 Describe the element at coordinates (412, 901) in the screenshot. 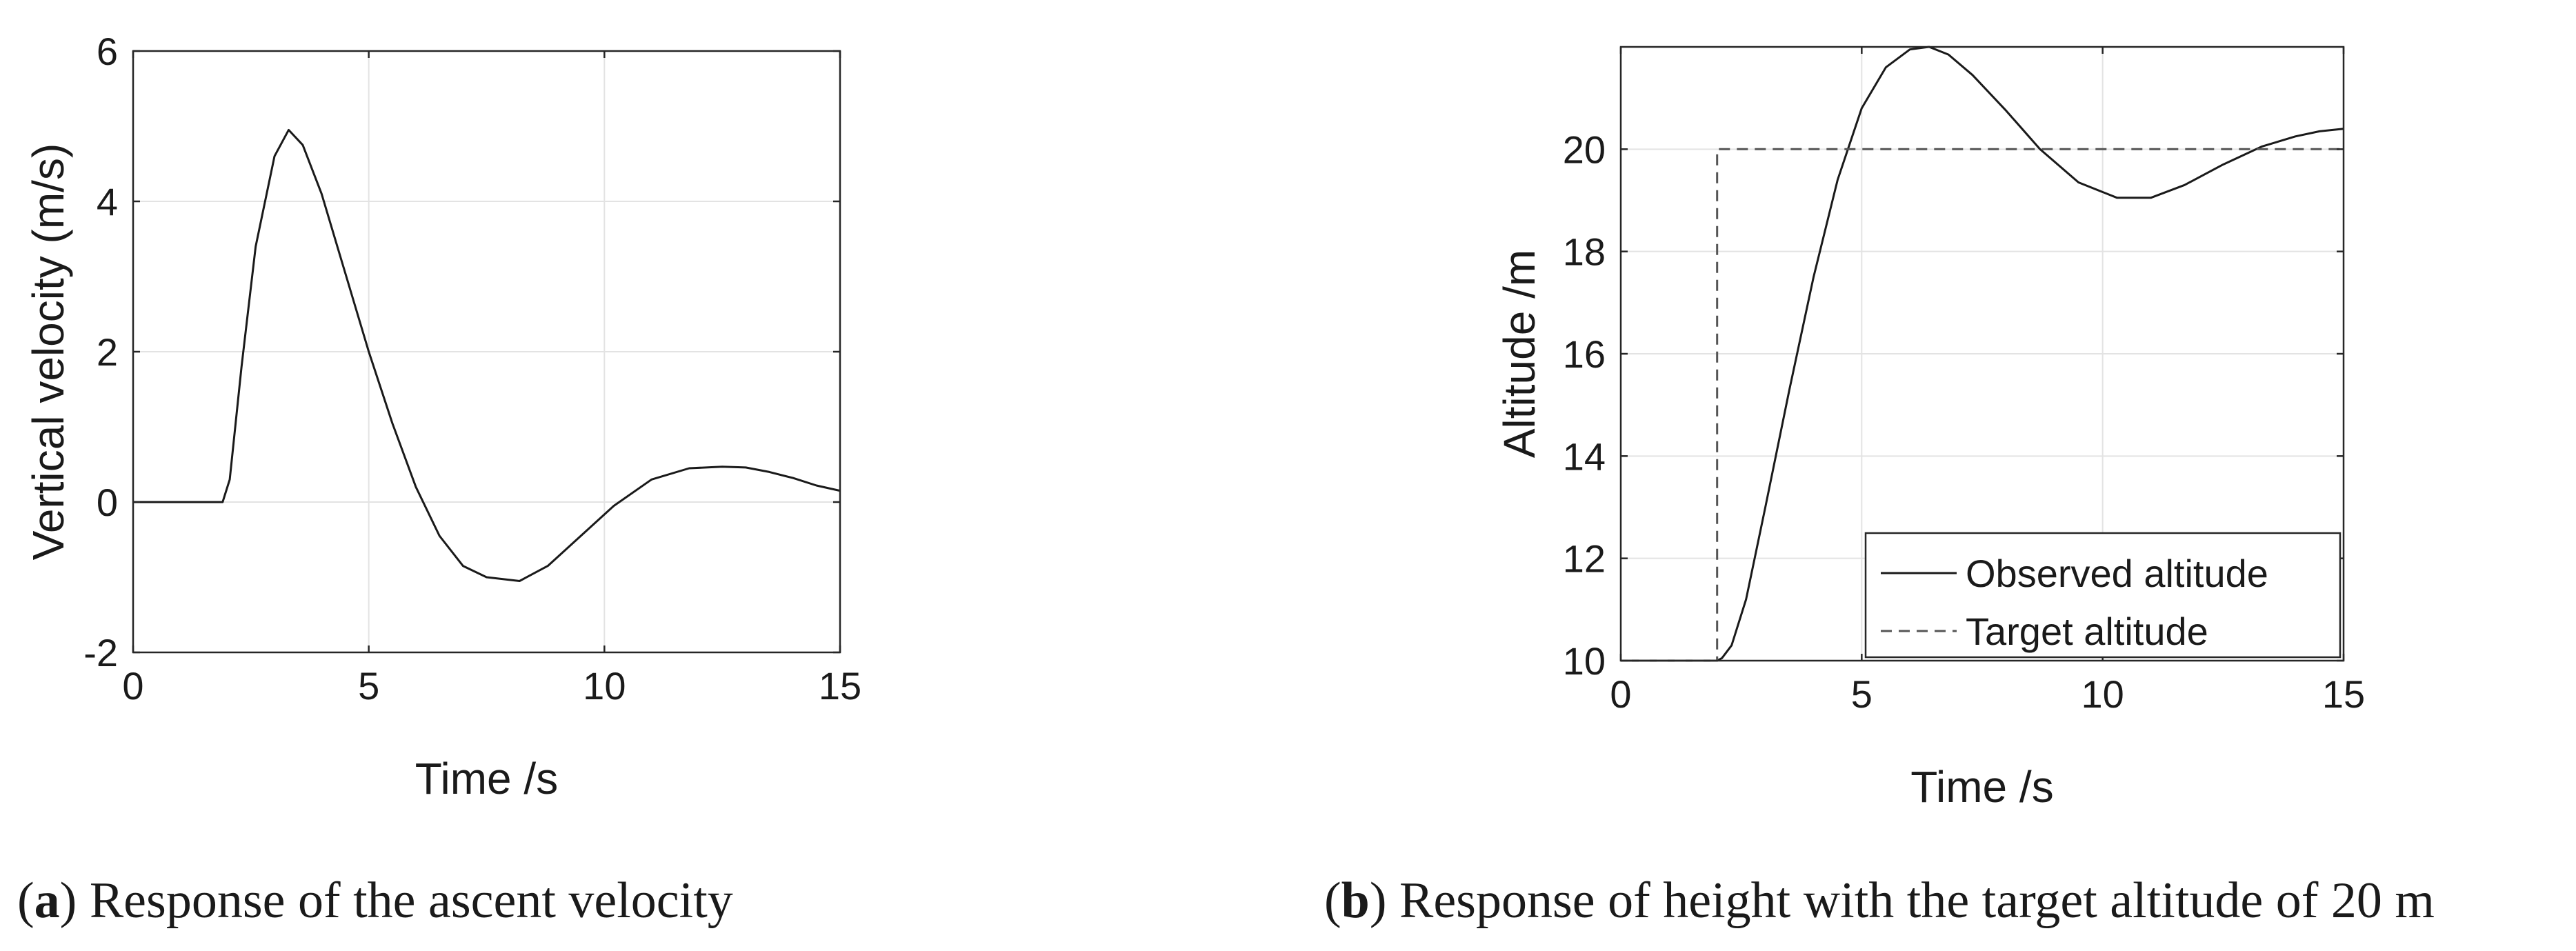

I see `caption-text: Response of the ascent velocity` at that location.